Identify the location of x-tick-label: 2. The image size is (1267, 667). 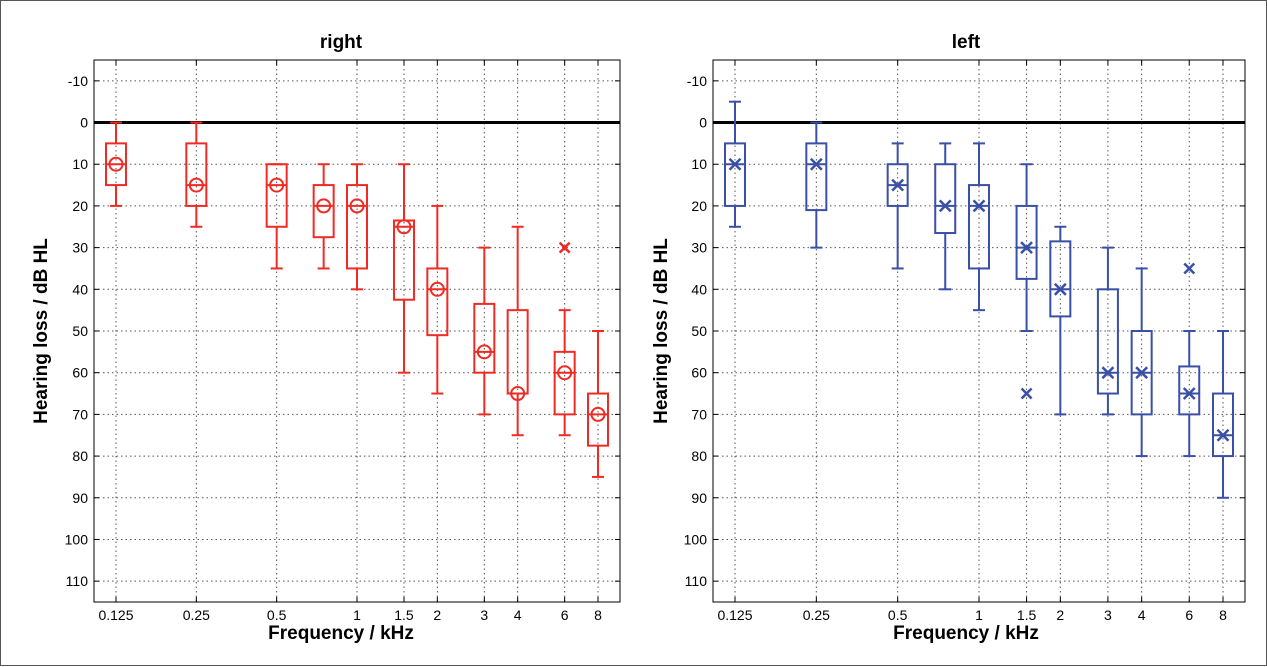
(1060, 615).